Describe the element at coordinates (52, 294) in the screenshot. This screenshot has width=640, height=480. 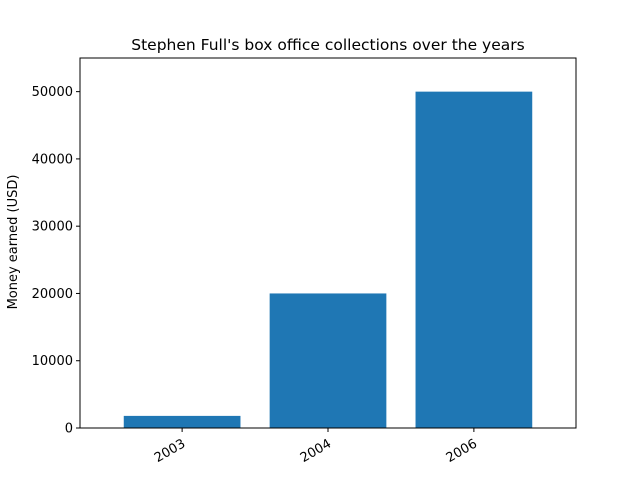
I see `y-tick-label: 20000` at that location.